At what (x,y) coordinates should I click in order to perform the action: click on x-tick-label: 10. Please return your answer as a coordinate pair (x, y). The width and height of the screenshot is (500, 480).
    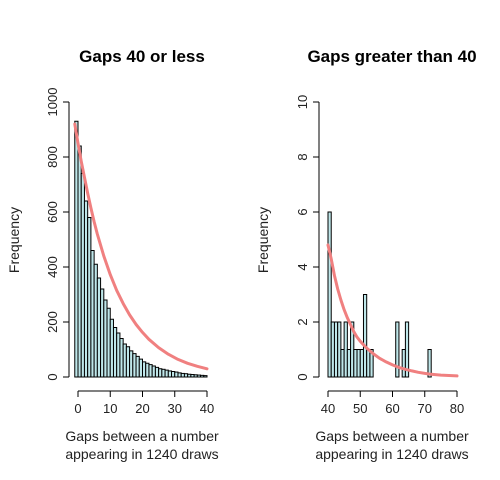
    Looking at the image, I should click on (110, 408).